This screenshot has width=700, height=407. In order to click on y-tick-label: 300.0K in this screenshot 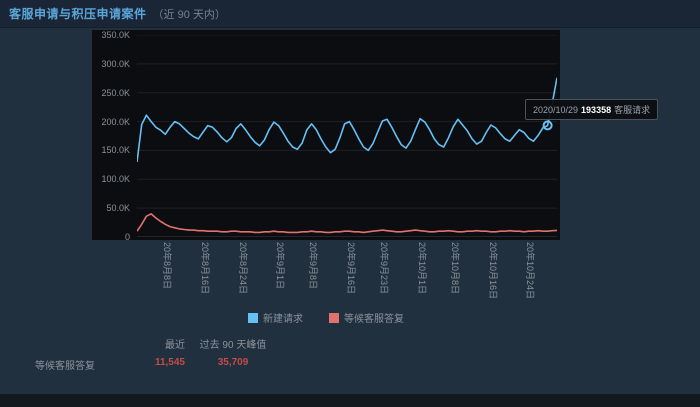, I will do `click(115, 63)`.